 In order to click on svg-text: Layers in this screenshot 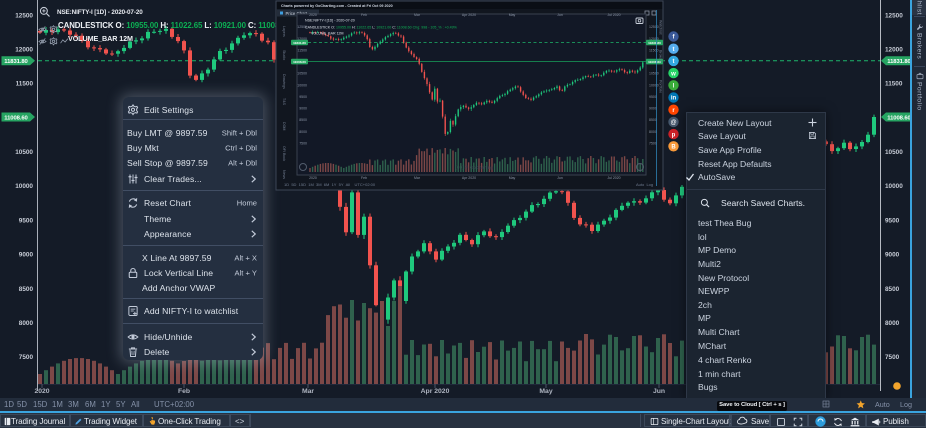, I will do `click(284, 31)`.